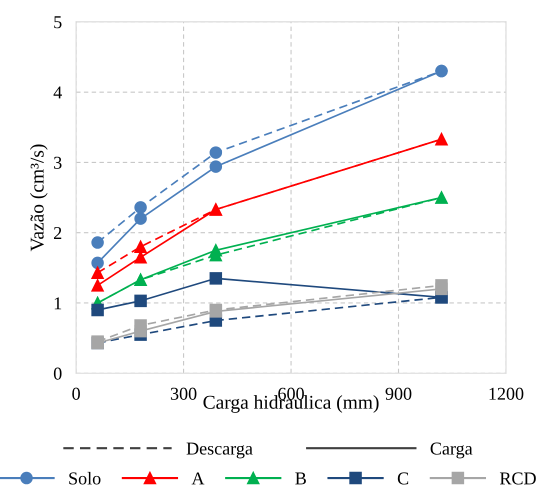 The image size is (536, 497). Describe the element at coordinates (403, 478) in the screenshot. I see `legend-label: C` at that location.